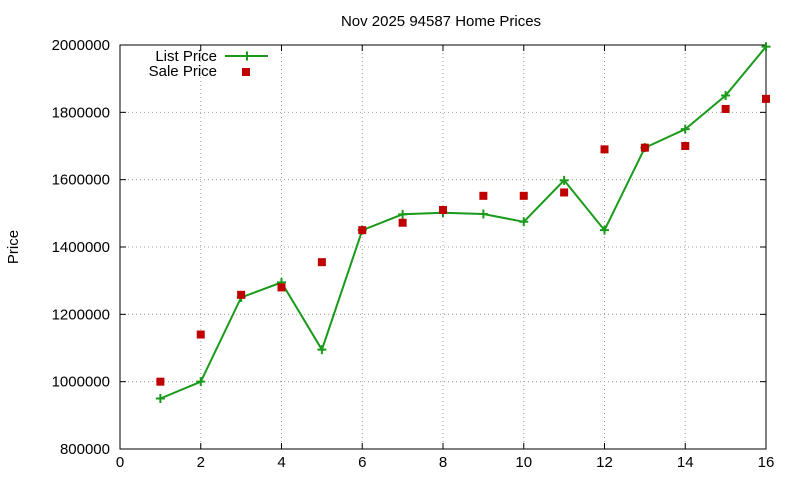 This screenshot has height=480, width=800. I want to click on x-tick-label: 0, so click(120, 462).